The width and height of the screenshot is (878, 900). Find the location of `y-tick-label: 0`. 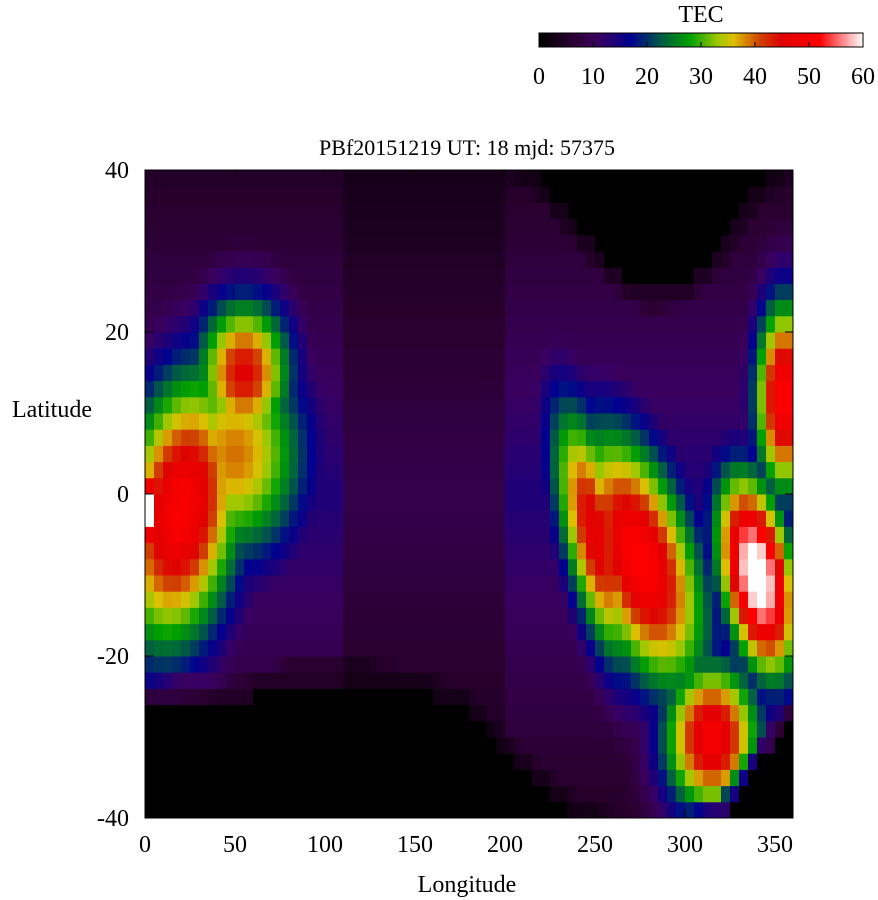

y-tick-label: 0 is located at coordinates (123, 495).